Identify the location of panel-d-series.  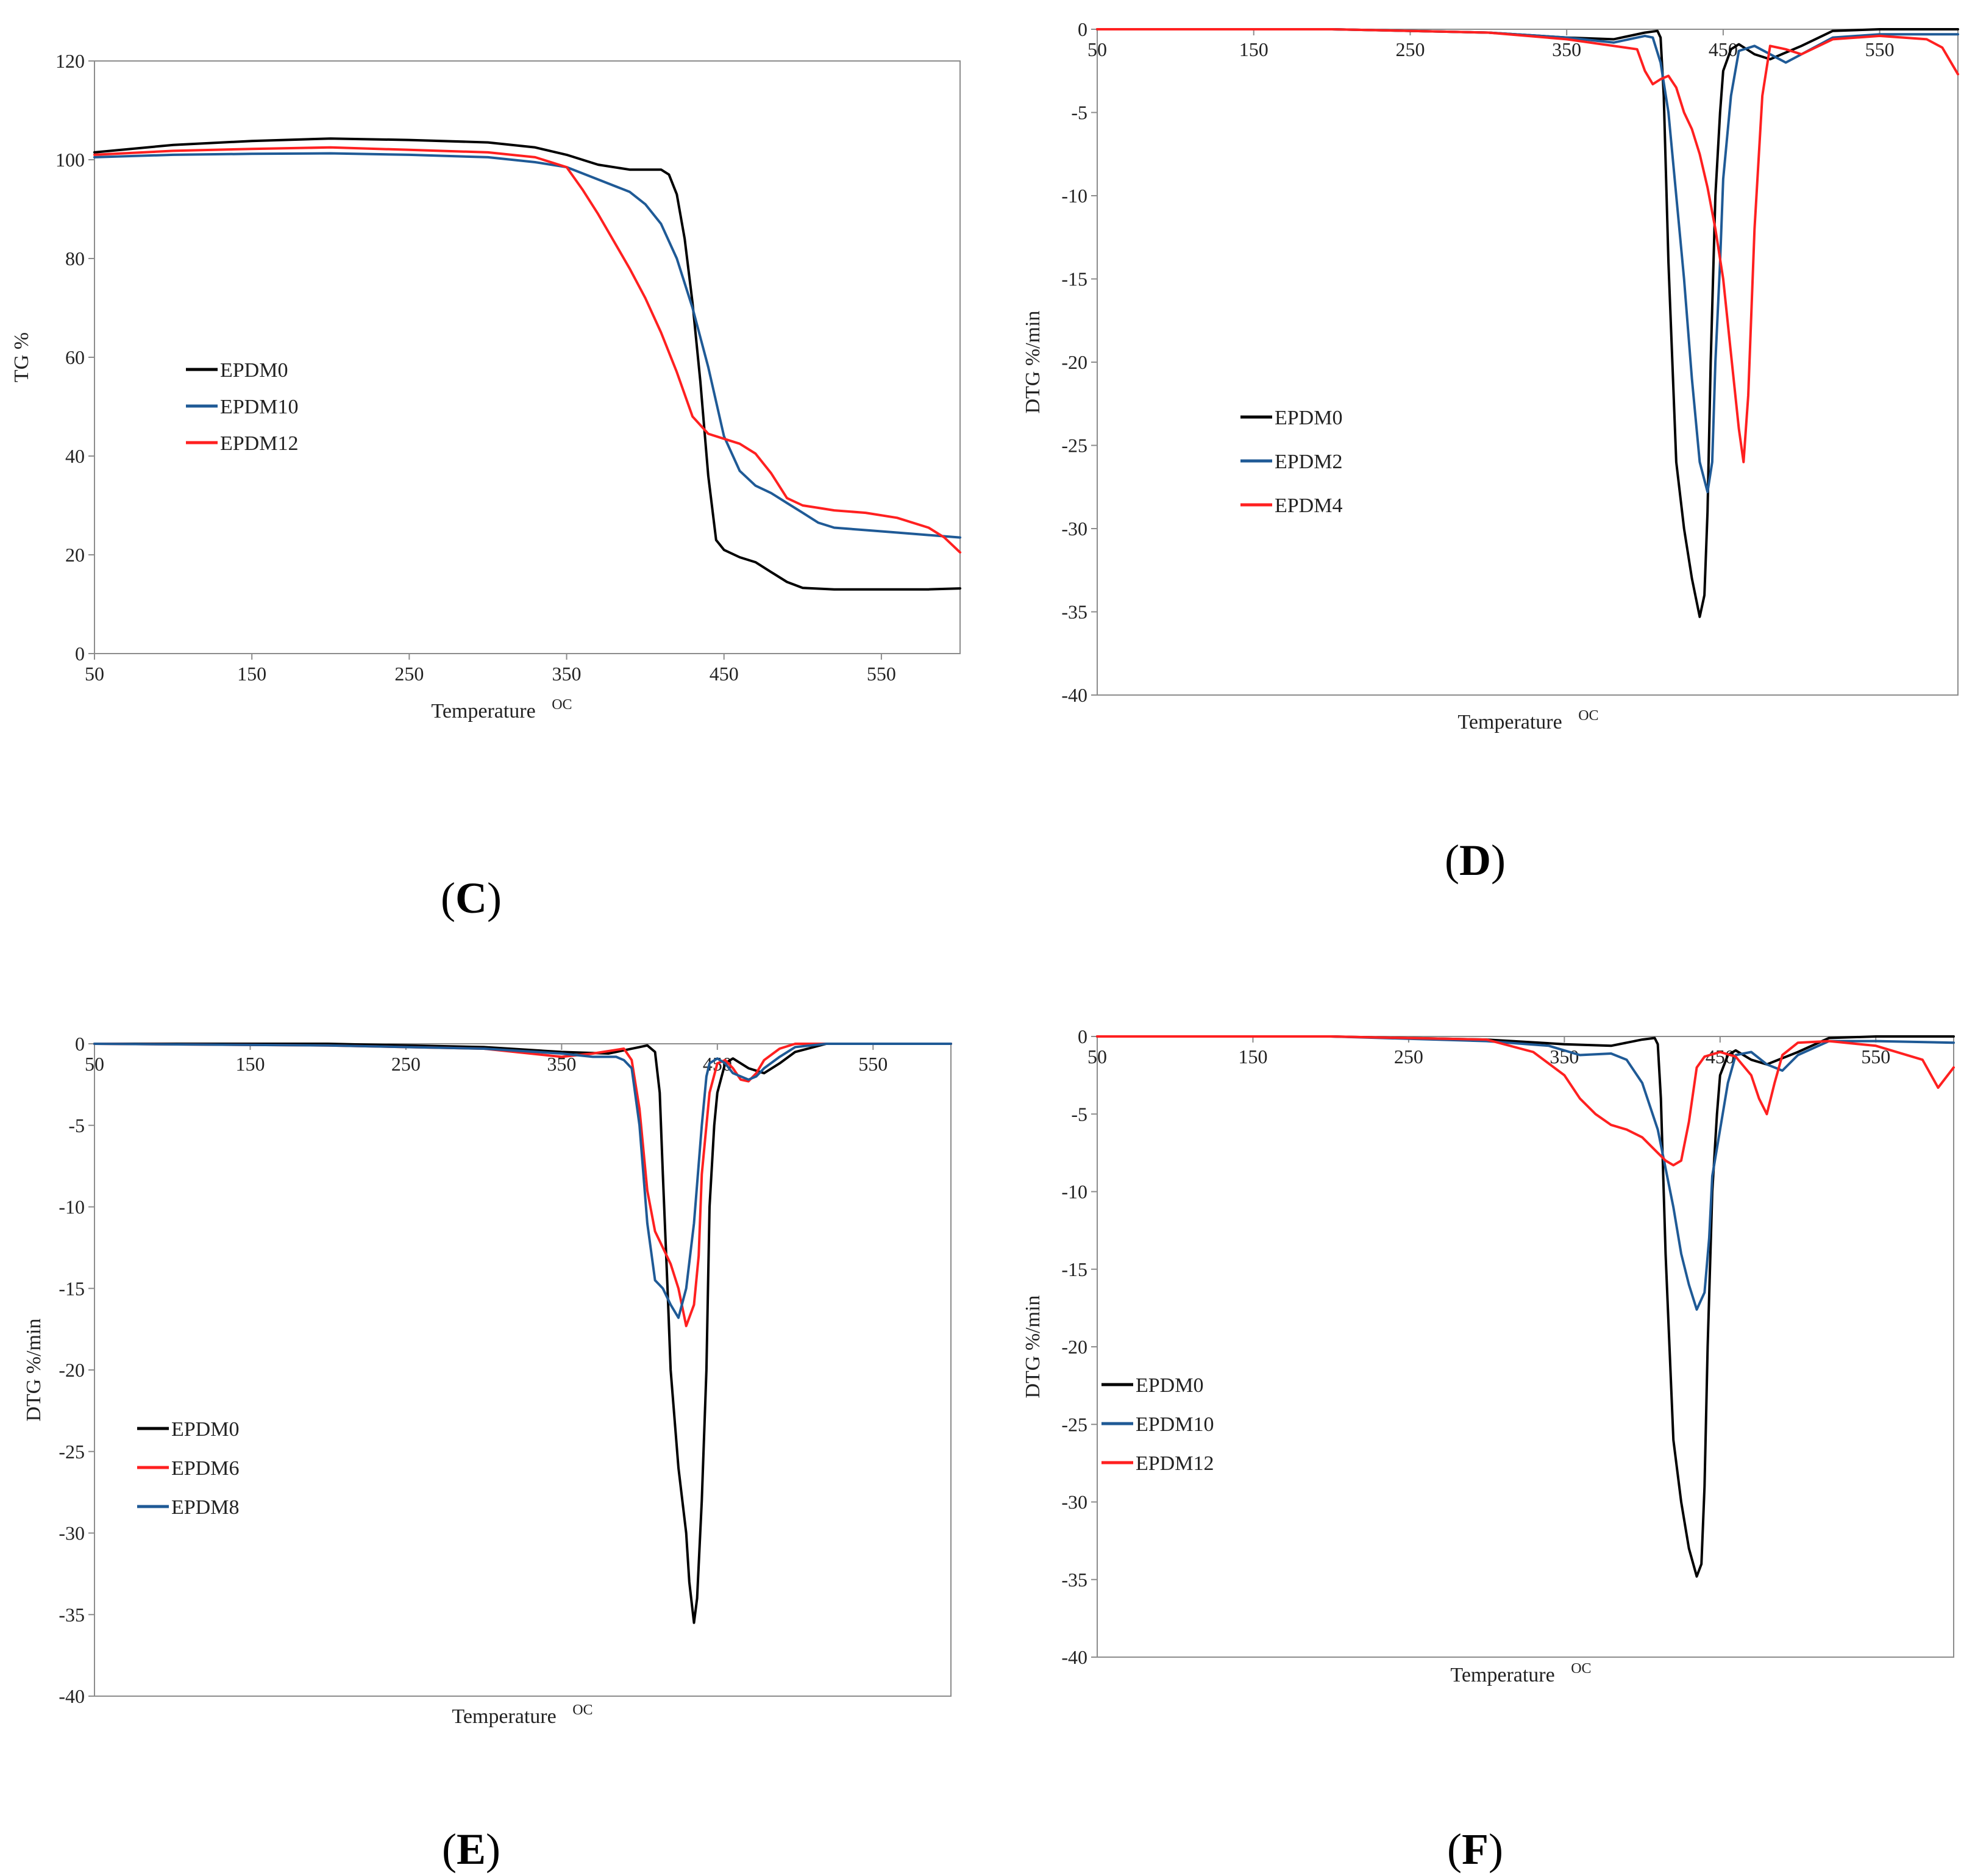
(1528, 323).